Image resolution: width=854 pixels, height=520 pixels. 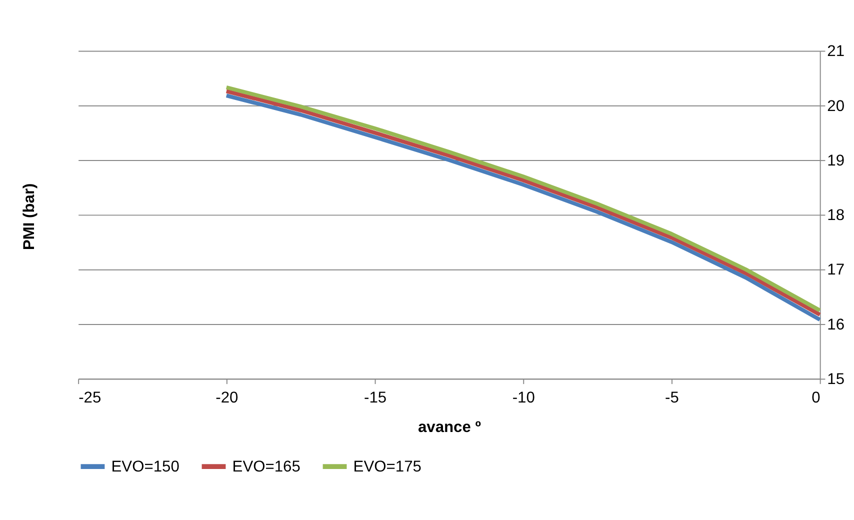 I want to click on x-tick-label: -15, so click(x=375, y=398).